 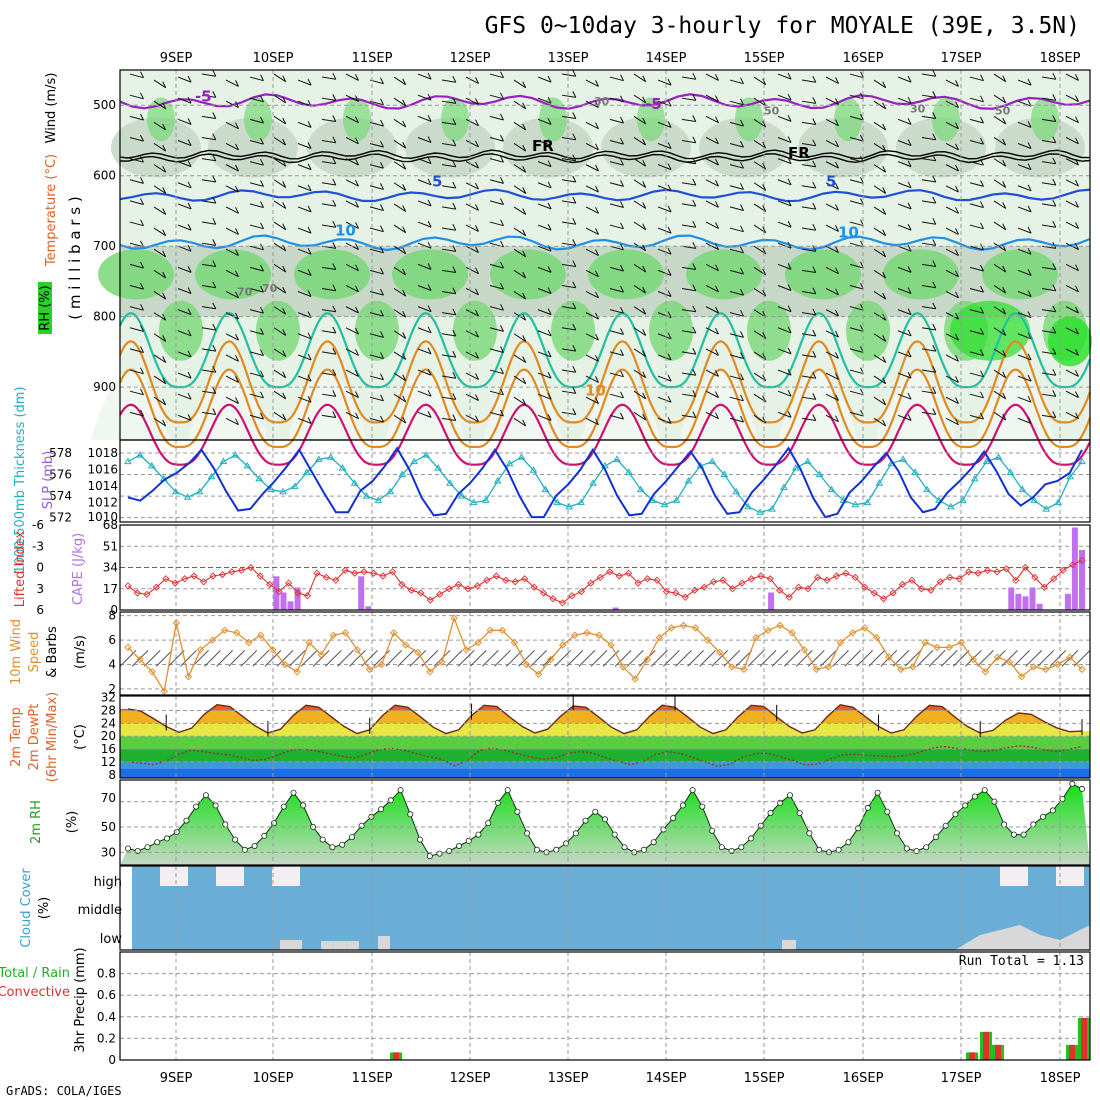 What do you see at coordinates (611, 908) in the screenshot?
I see `cloud-cover-bars` at bounding box center [611, 908].